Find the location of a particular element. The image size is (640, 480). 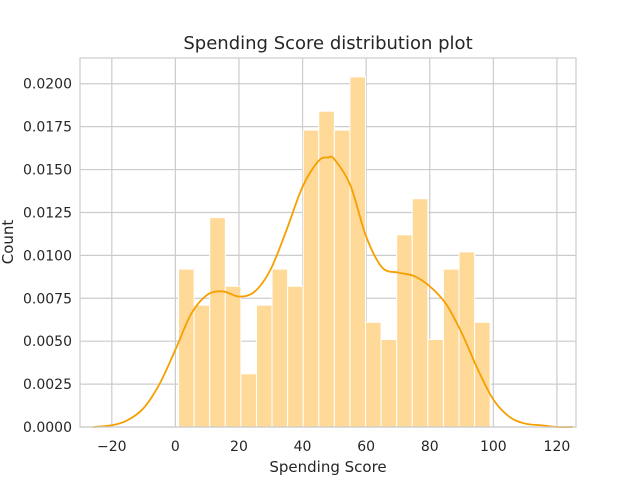

x-tick-label: 60 is located at coordinates (366, 447).